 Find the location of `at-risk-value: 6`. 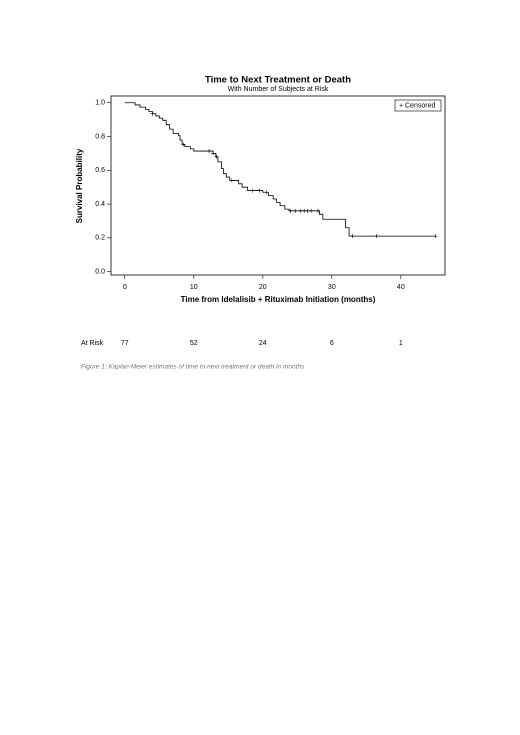

at-risk-value: 6 is located at coordinates (332, 343).